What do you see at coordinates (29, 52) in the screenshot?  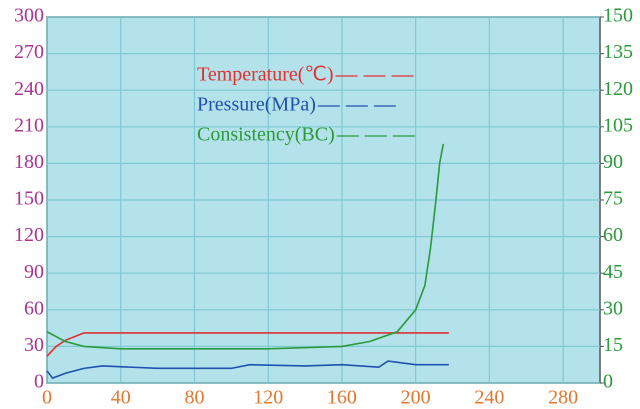 I see `y-tick-label: 270` at bounding box center [29, 52].